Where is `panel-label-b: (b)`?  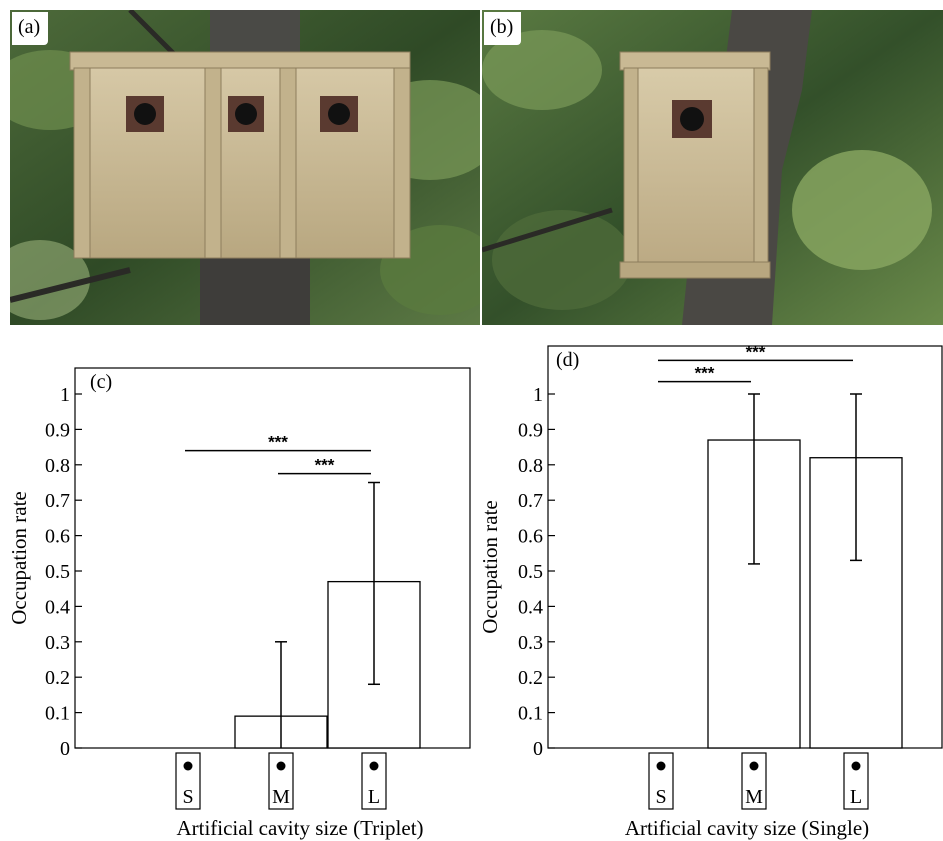 panel-label-b: (b) is located at coordinates (503, 28).